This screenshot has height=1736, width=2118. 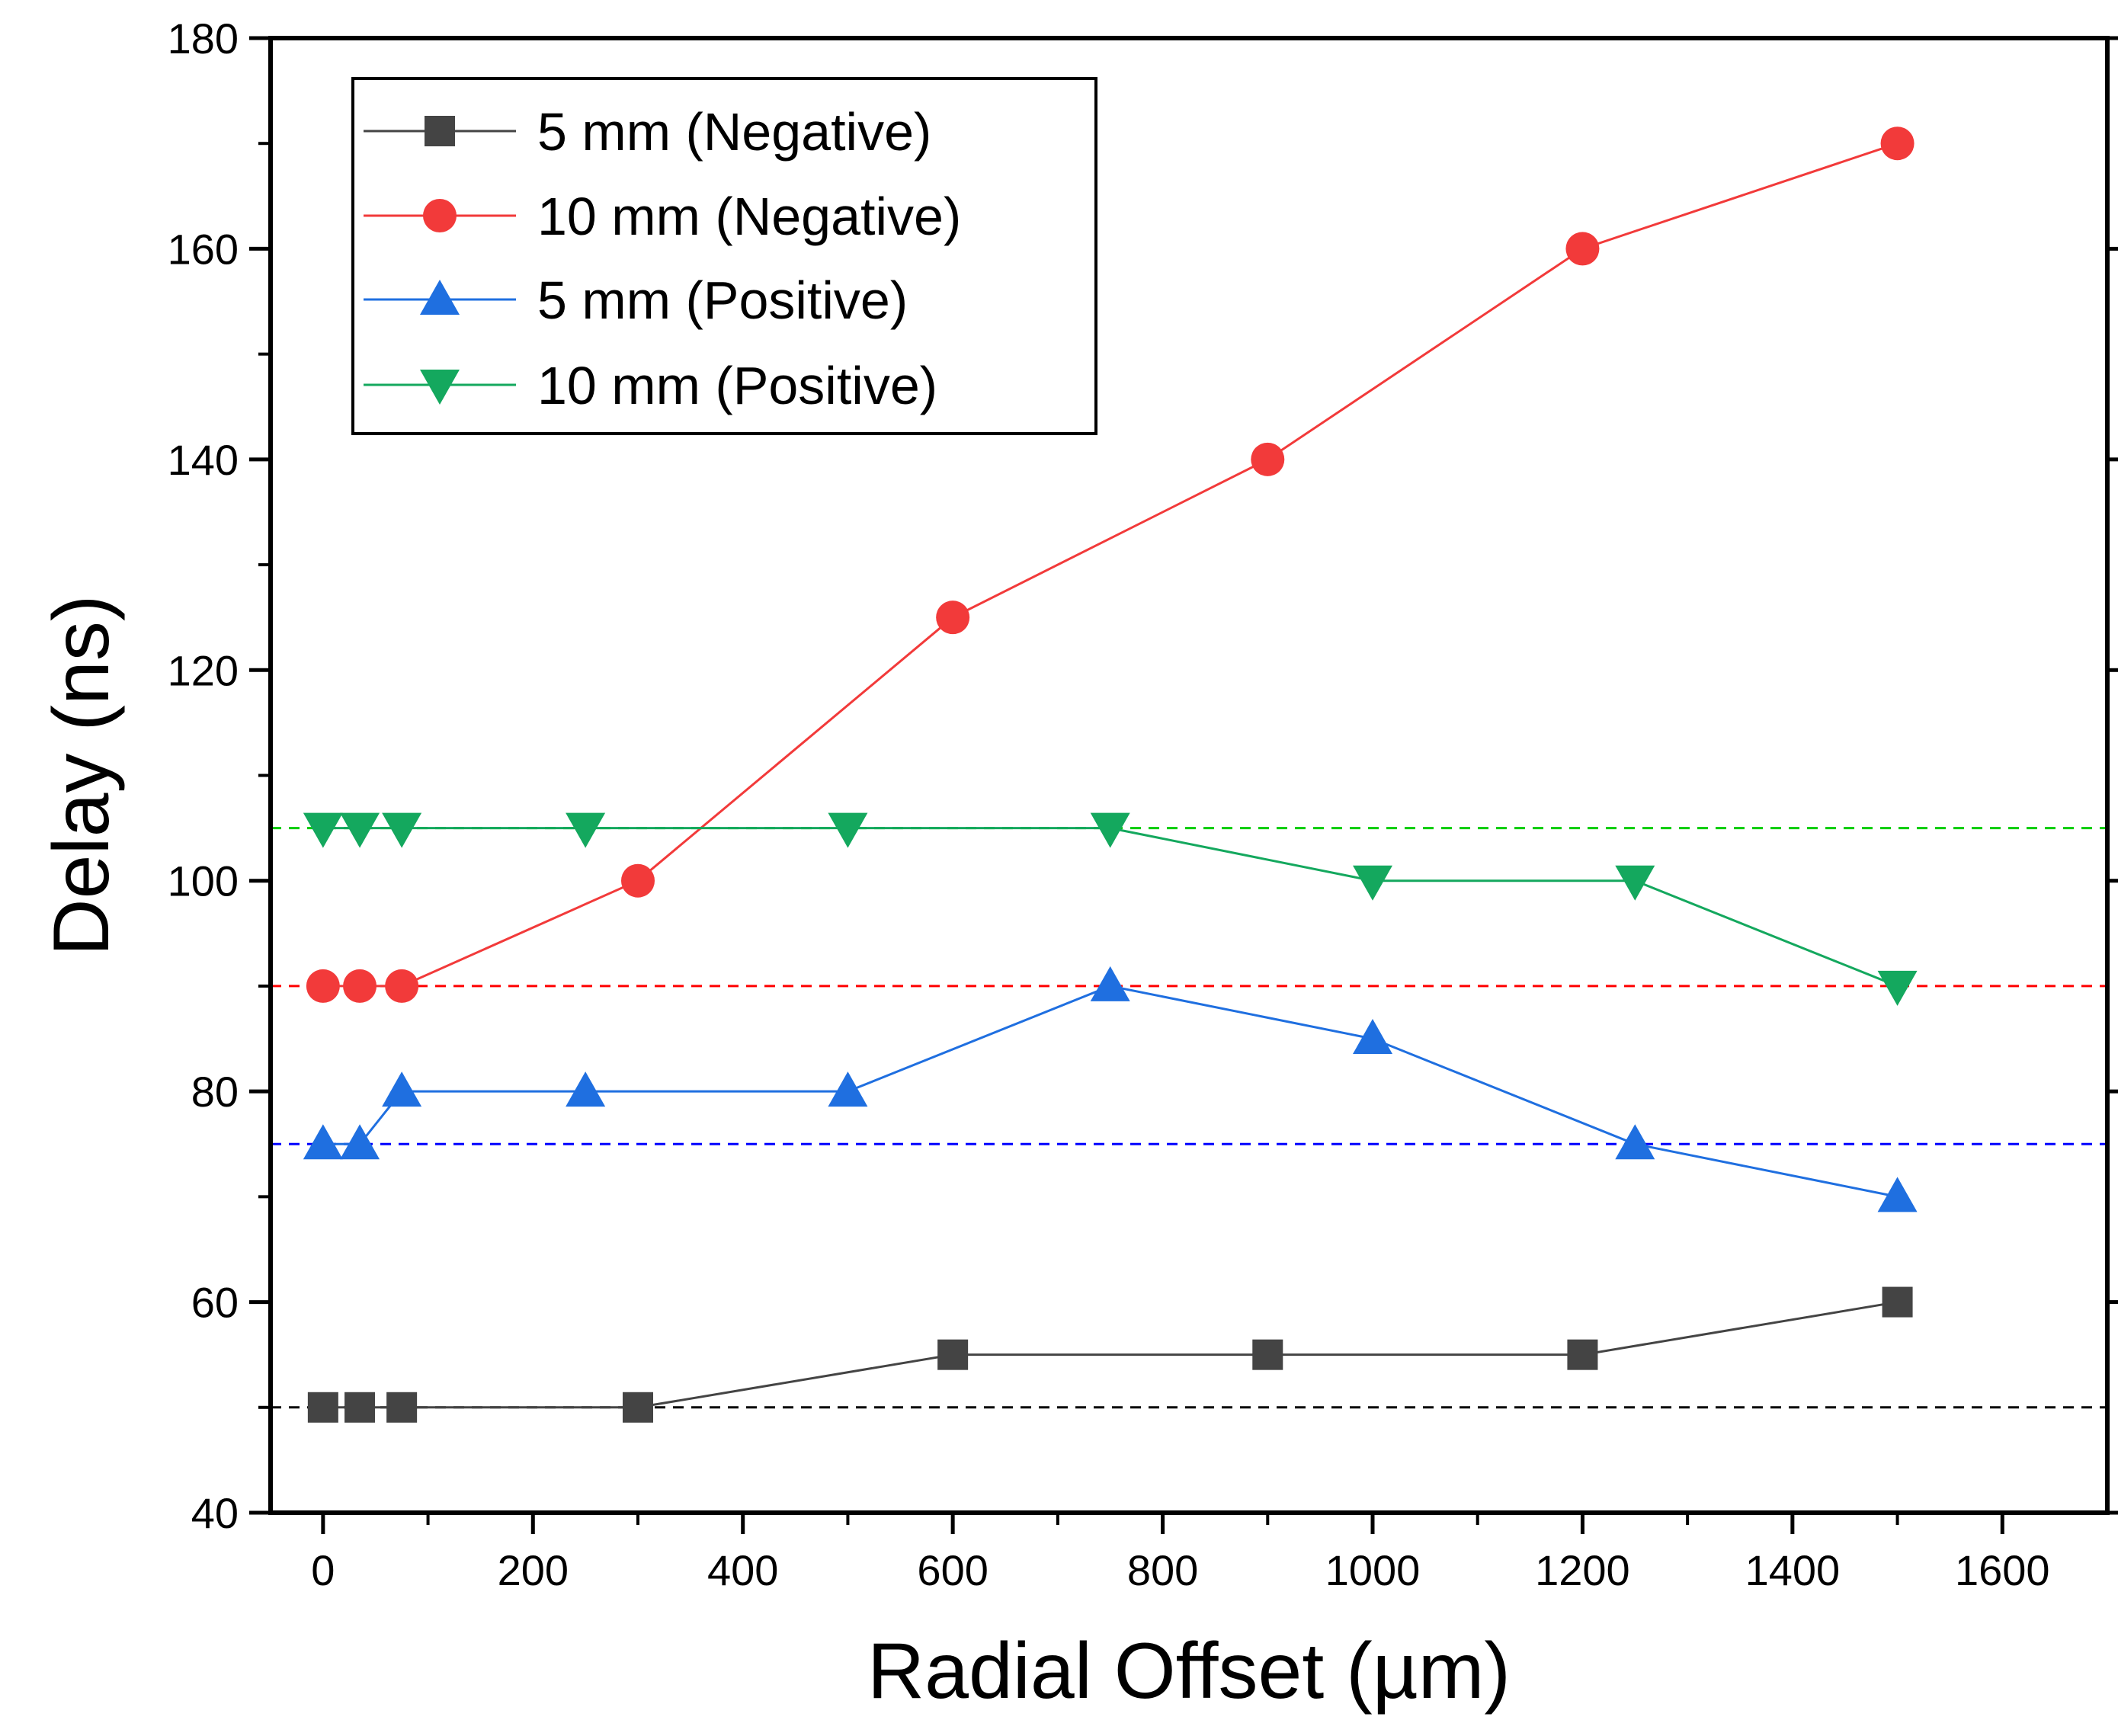 What do you see at coordinates (1189, 1671) in the screenshot?
I see `x-axis-title: Radial Offset (µm)` at bounding box center [1189, 1671].